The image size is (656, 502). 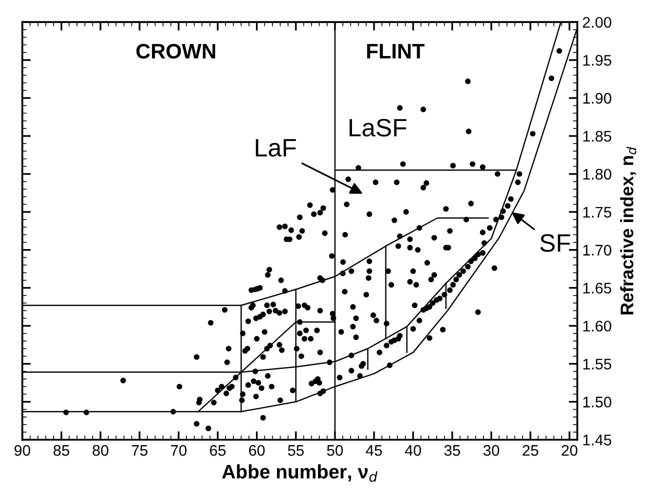 I want to click on x-tick-label: 55, so click(x=296, y=450).